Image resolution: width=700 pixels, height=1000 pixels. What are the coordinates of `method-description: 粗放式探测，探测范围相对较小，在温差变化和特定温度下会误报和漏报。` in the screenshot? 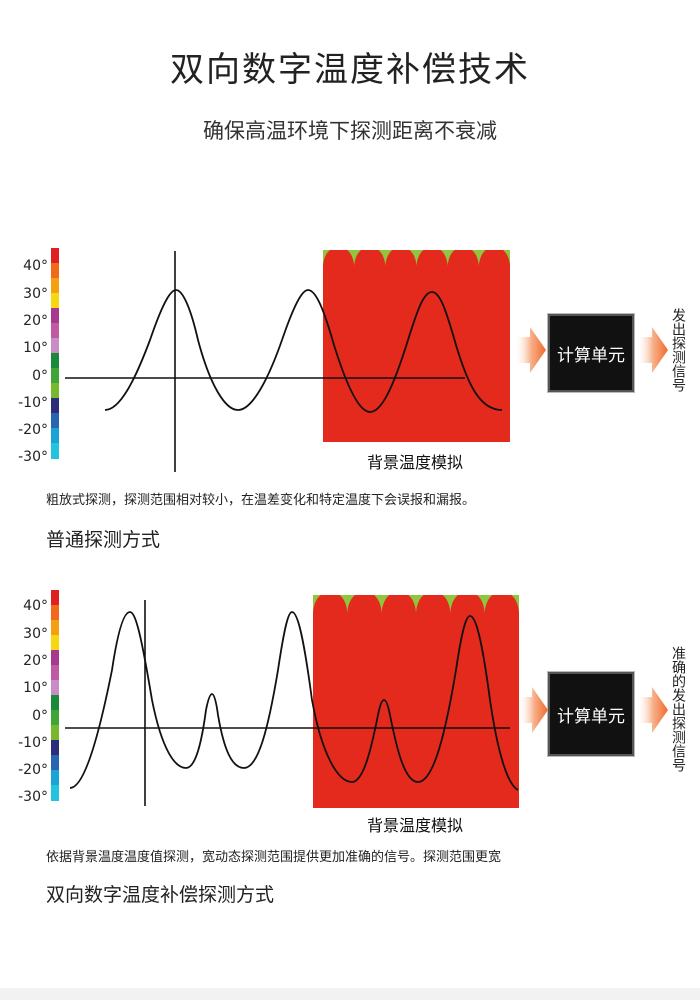 It's located at (261, 500).